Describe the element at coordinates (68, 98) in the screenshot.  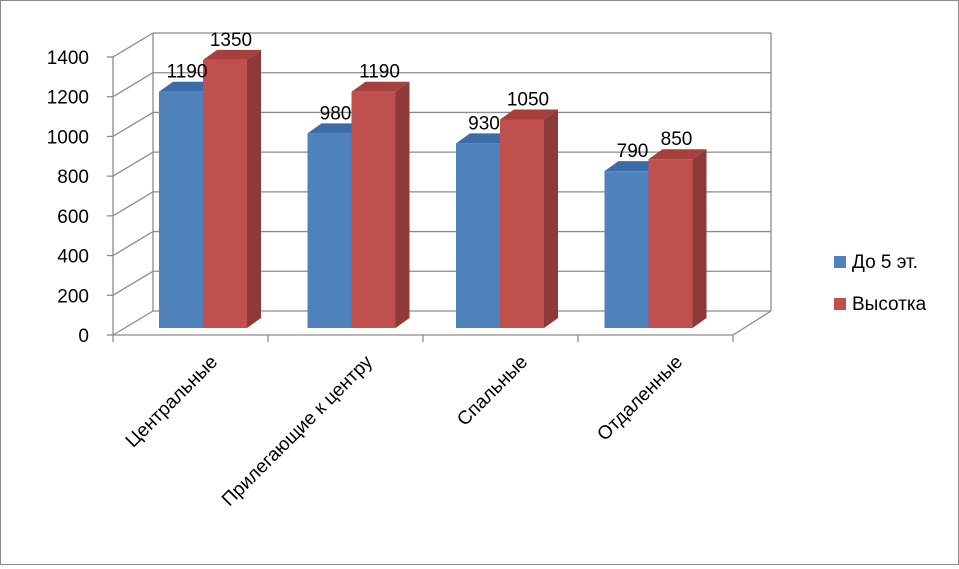
I see `y-tick-label: 1200` at that location.